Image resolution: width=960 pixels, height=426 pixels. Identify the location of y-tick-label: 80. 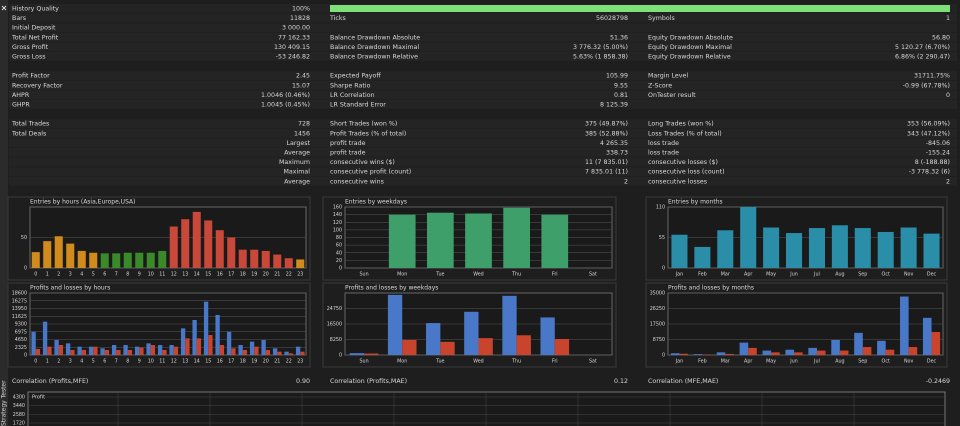
(339, 238).